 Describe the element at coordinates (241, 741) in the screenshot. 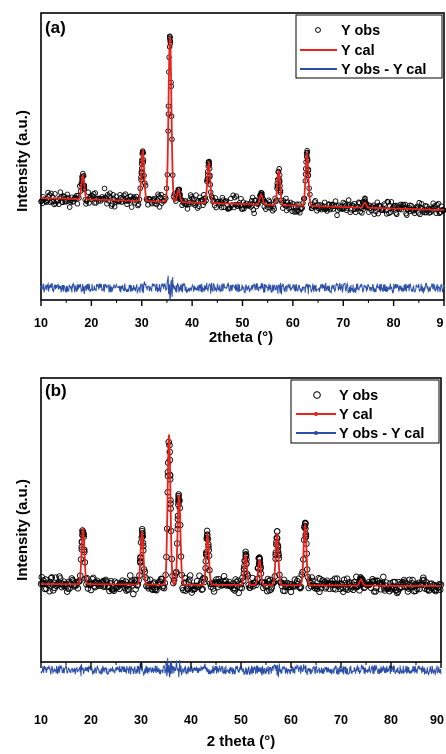

I see `x-axis-label: 2 theta (°)` at that location.